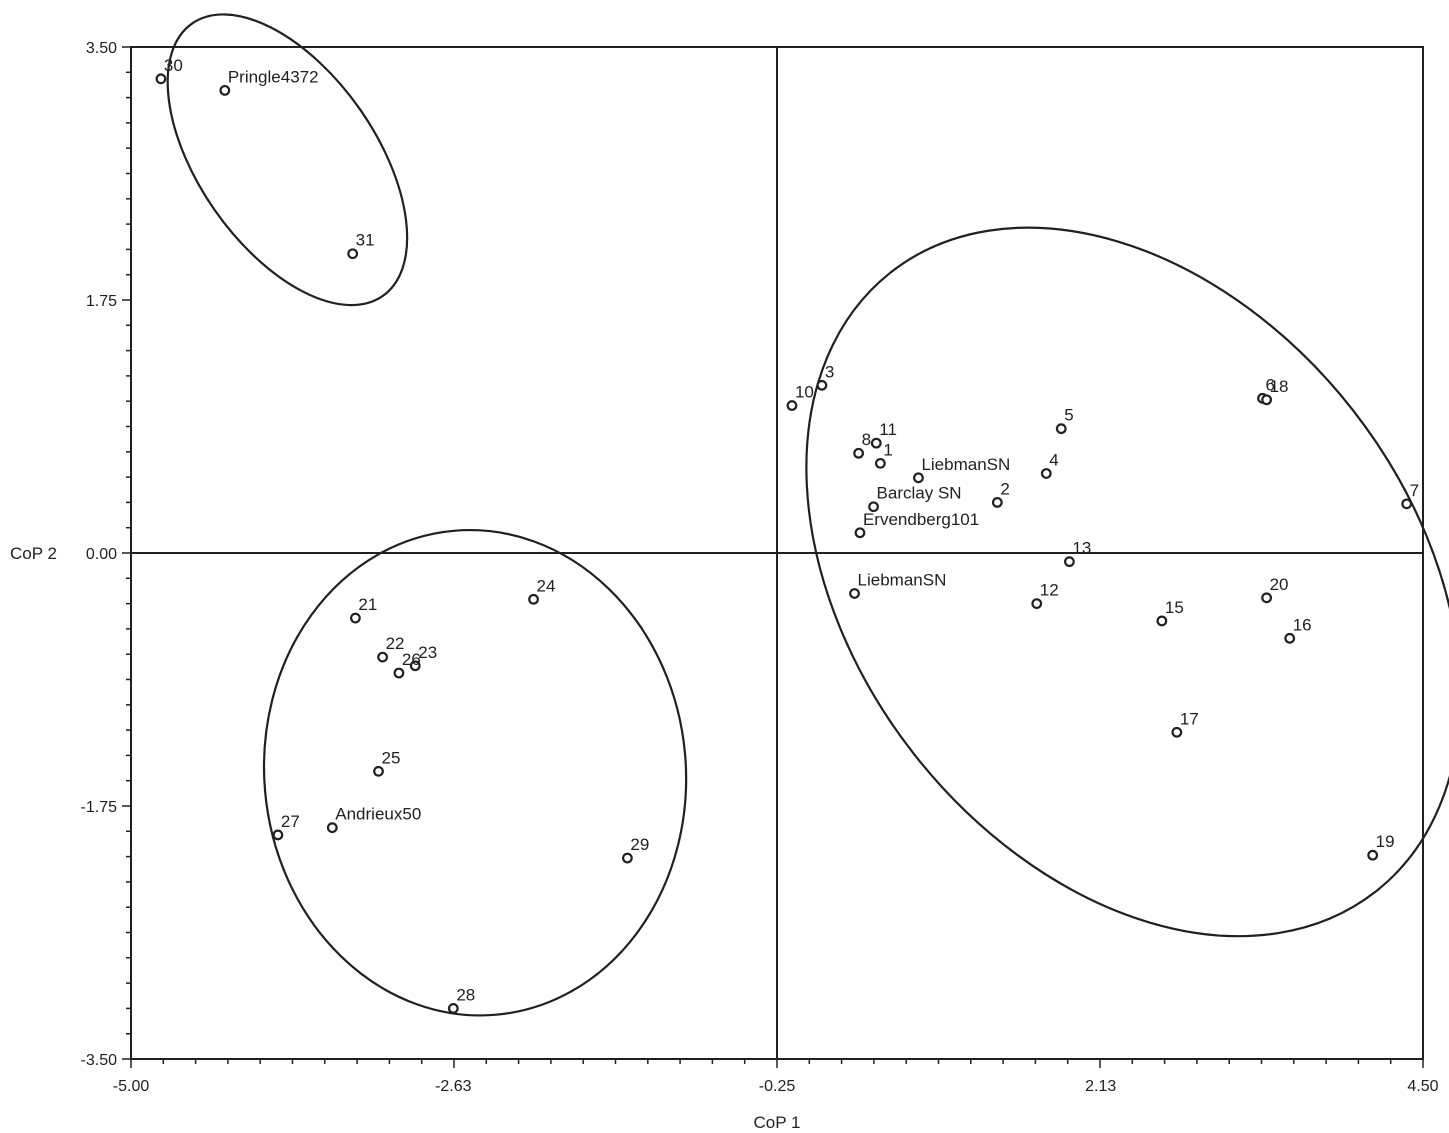 The image size is (1449, 1133). What do you see at coordinates (1422, 1086) in the screenshot?
I see `x-tick-label: 4.50` at bounding box center [1422, 1086].